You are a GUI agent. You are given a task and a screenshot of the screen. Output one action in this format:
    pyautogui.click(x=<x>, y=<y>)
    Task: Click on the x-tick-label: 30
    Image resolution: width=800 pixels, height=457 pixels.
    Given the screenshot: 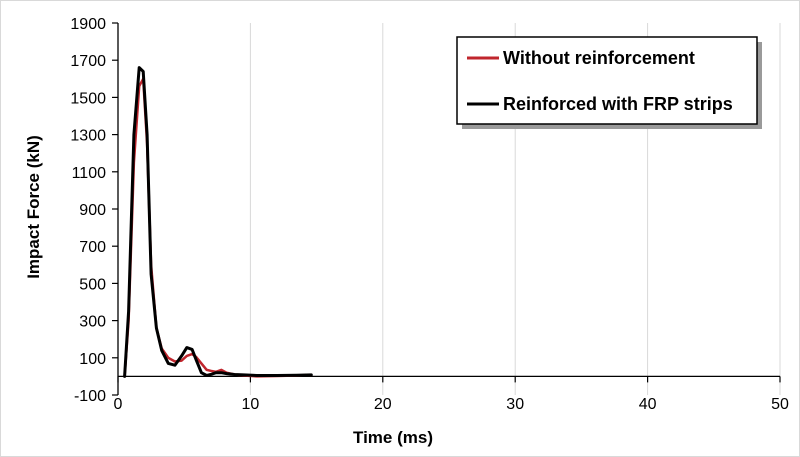 What is the action you would take?
    pyautogui.click(x=515, y=404)
    